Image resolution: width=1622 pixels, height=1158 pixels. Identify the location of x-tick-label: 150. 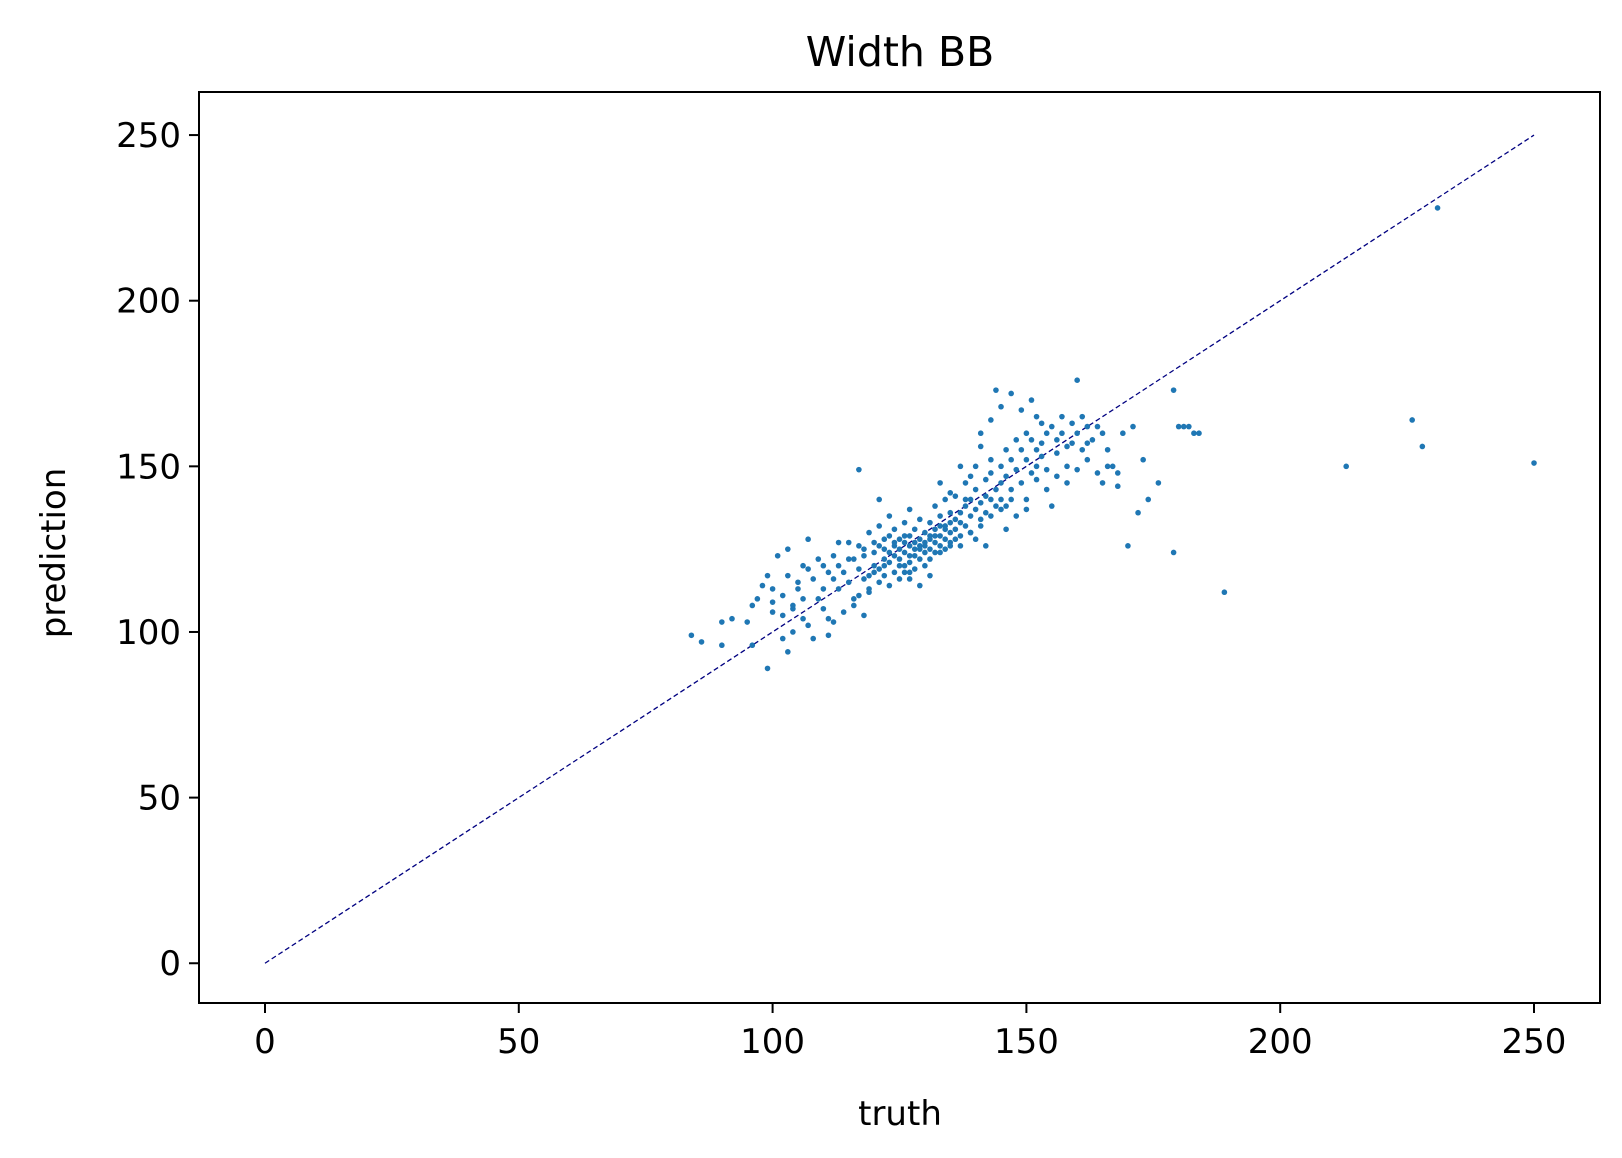
(1026, 1042).